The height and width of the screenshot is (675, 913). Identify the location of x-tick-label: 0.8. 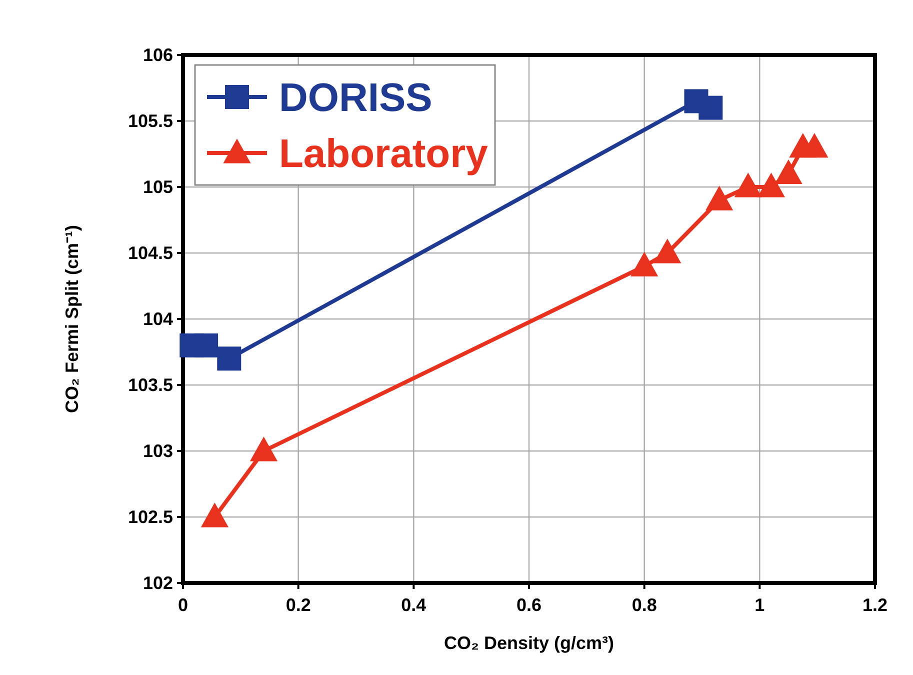
(644, 605).